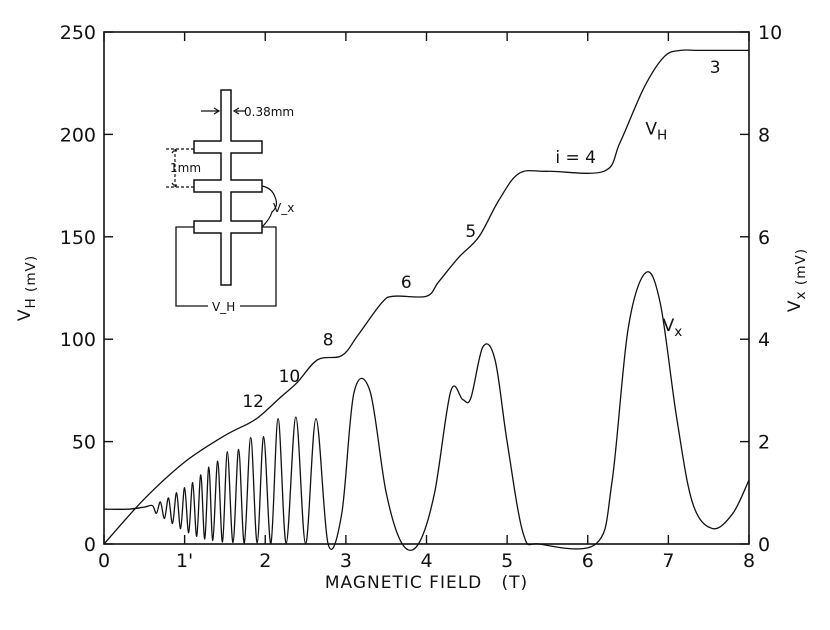  I want to click on vh-lead, so click(226, 266).